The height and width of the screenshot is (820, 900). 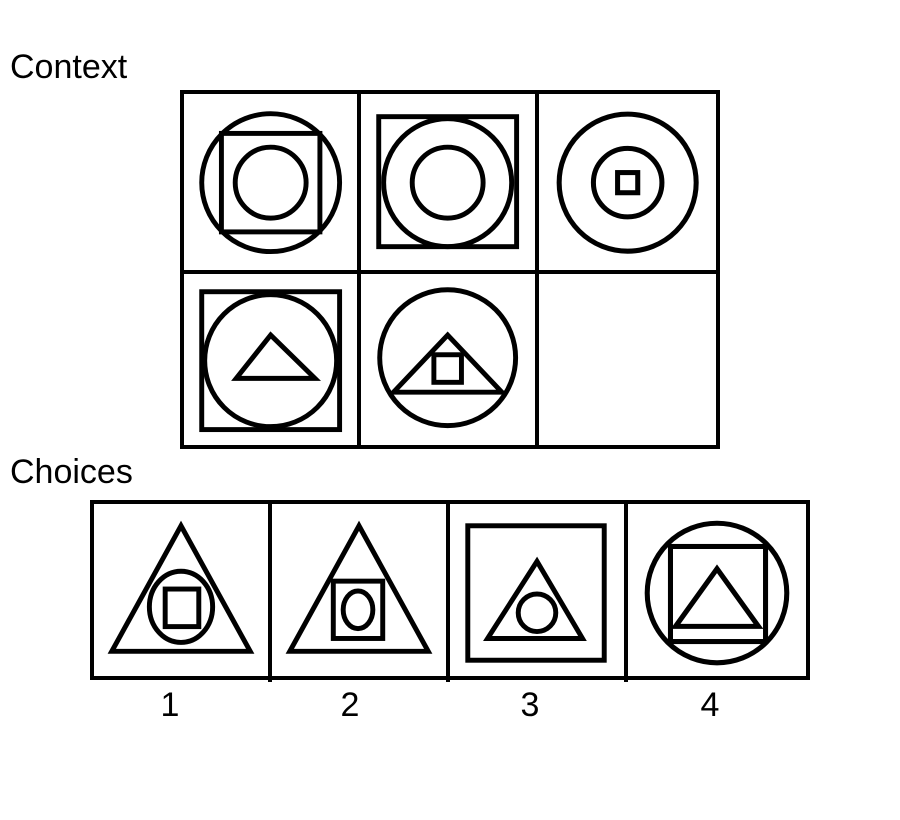 I want to click on circle-square-circle-figure, so click(x=270, y=182).